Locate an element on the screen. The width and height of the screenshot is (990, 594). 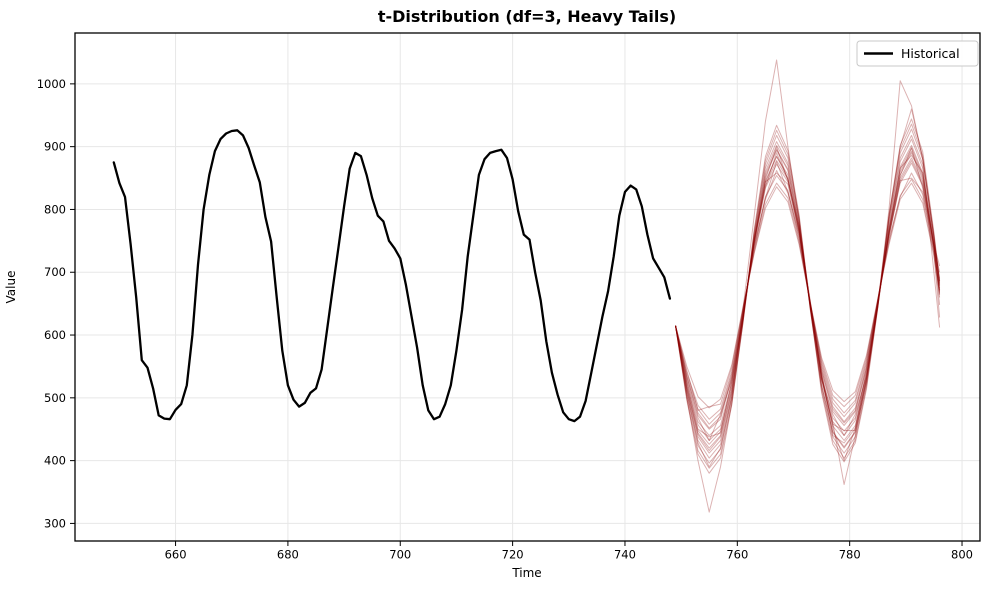
y-tick-label-800: 800 is located at coordinates (55, 209).